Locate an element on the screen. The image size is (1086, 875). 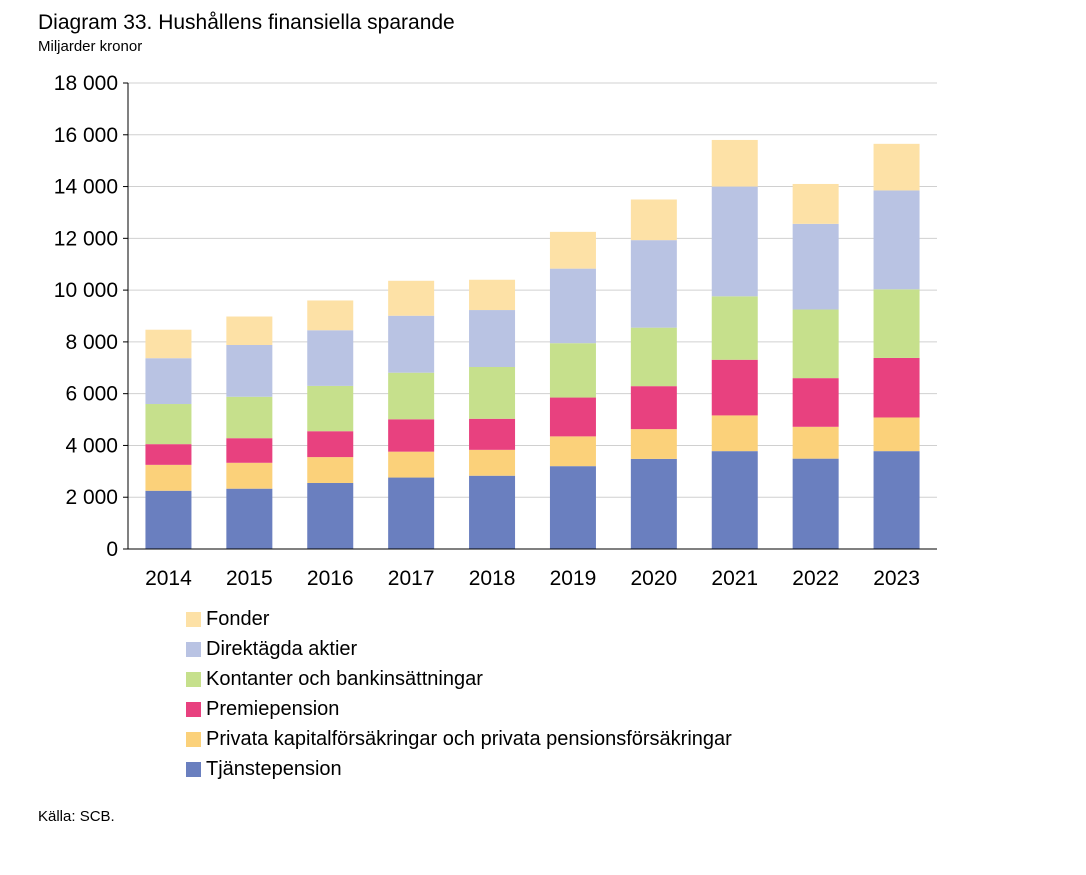
x-tick-label: 2021 is located at coordinates (734, 578).